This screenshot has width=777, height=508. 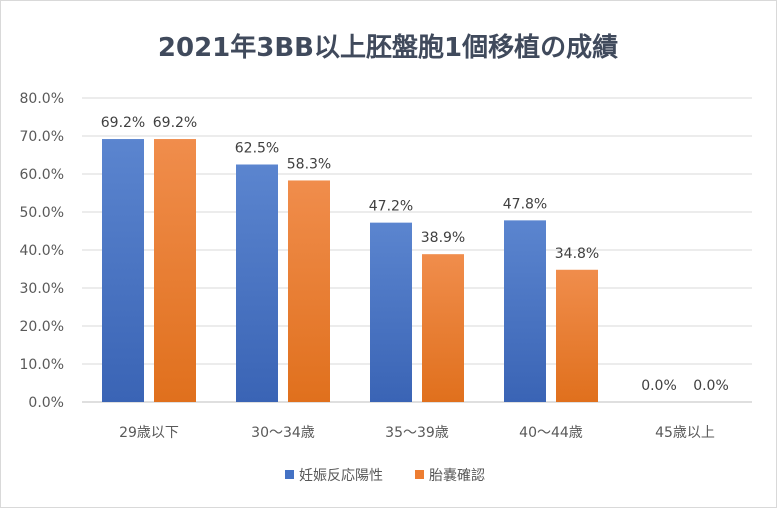 What do you see at coordinates (42, 137) in the screenshot?
I see `y-tick-label: 70.0%` at bounding box center [42, 137].